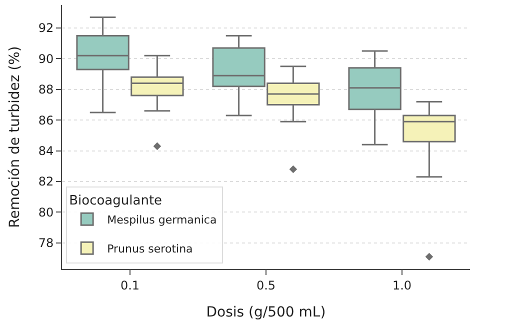 This screenshot has width=520, height=322. What do you see at coordinates (46, 212) in the screenshot?
I see `y-tick-label: 80` at bounding box center [46, 212].